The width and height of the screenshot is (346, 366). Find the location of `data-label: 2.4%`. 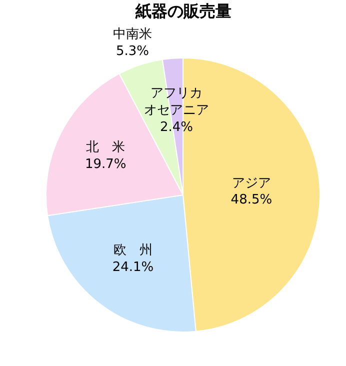

data-label: 2.4% is located at coordinates (177, 127).